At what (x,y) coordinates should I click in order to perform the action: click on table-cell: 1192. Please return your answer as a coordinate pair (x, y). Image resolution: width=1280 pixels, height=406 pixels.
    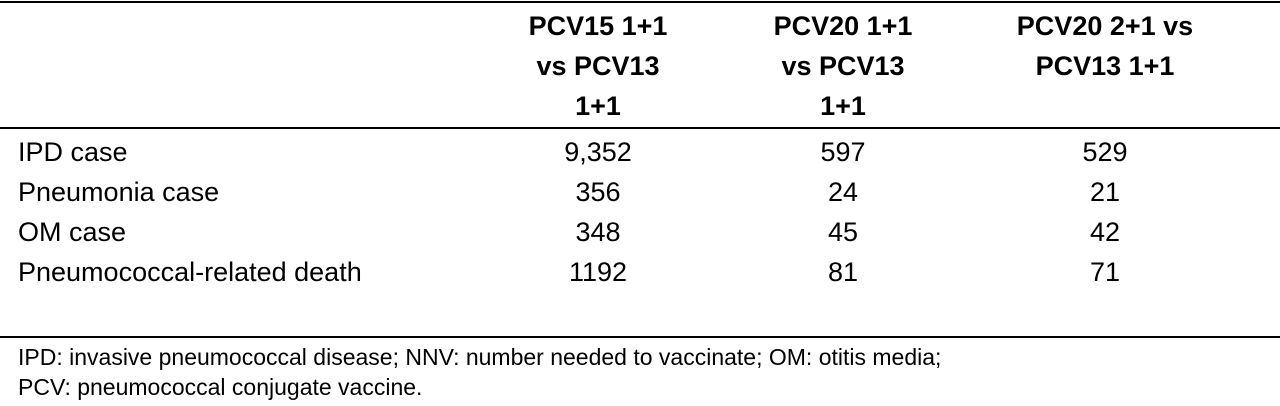
    Looking at the image, I should click on (598, 272).